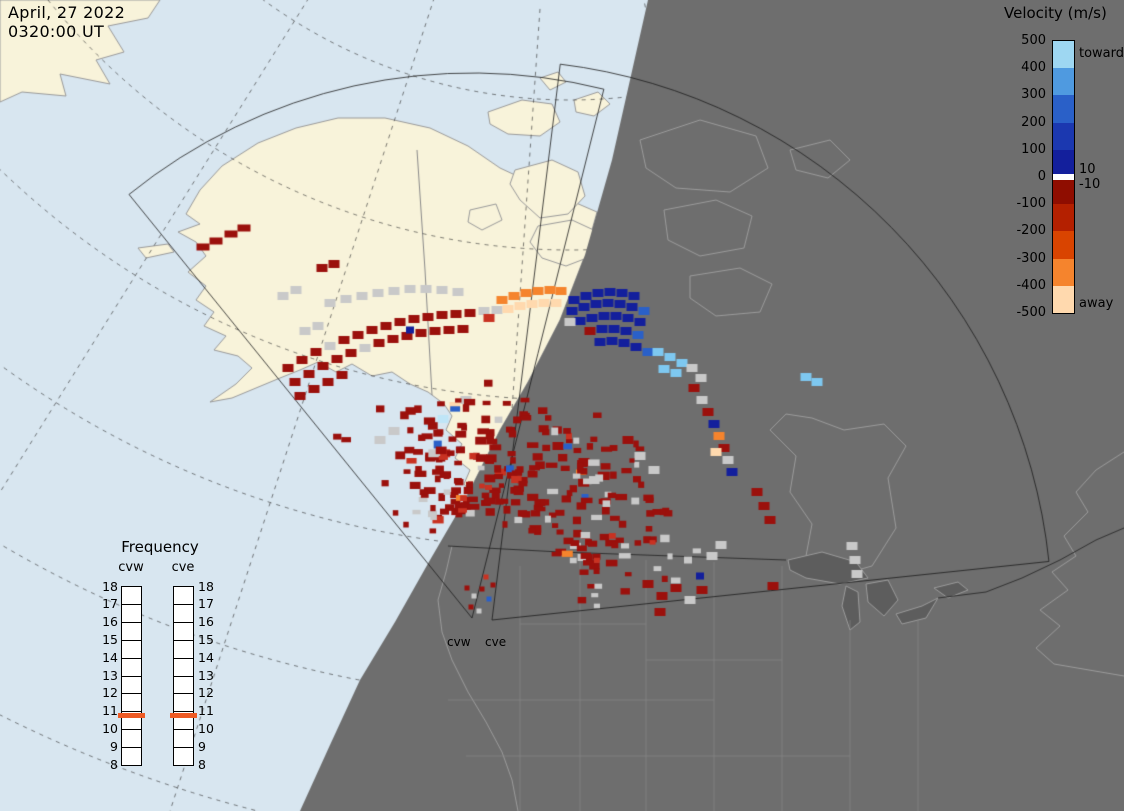  Describe the element at coordinates (183, 567) in the screenshot. I see `frequency-col-label-cve: cve` at that location.